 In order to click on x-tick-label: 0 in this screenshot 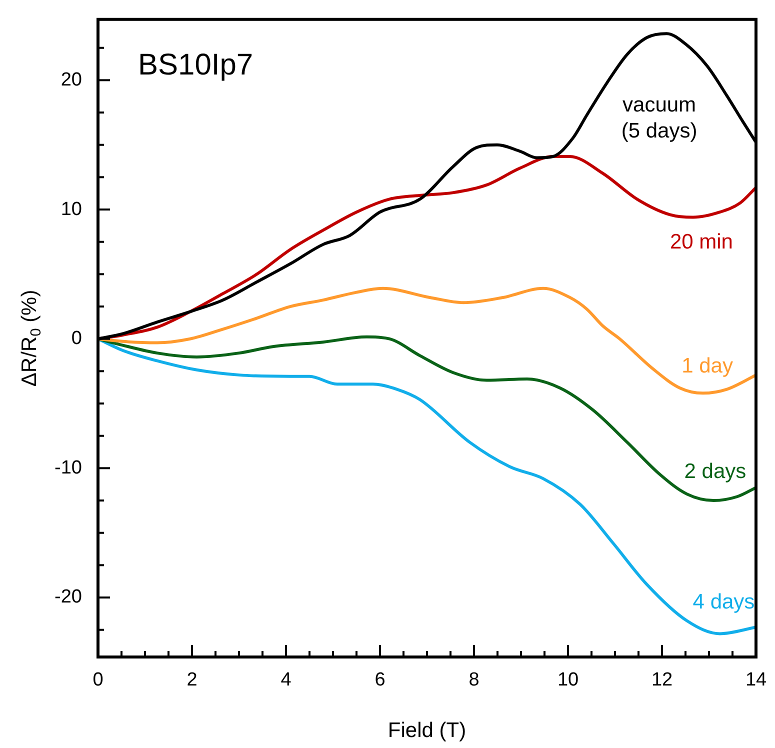, I will do `click(98, 680)`.